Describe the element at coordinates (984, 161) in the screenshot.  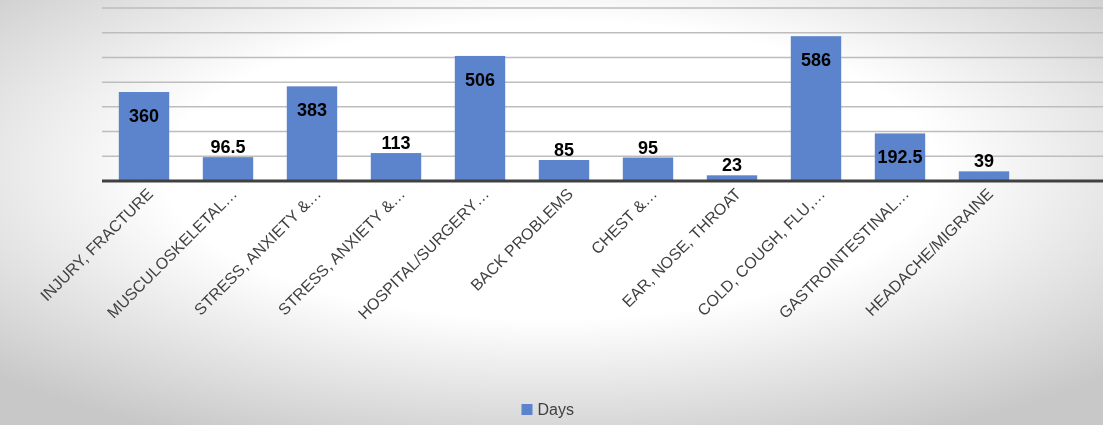
I see `data-label: 39` at that location.